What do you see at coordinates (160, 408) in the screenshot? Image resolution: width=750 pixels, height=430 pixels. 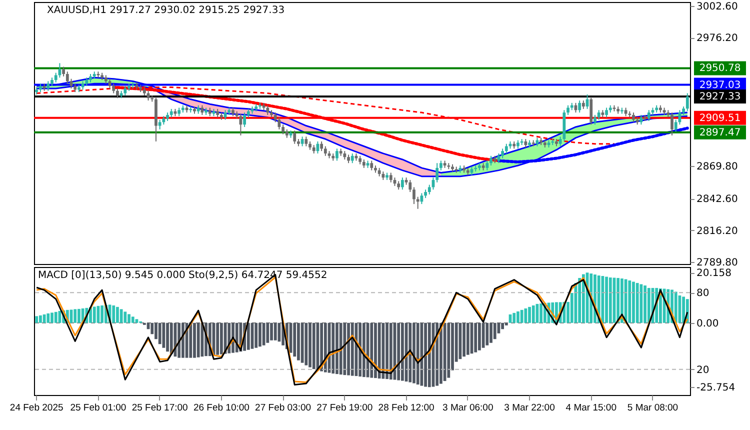 I see `x-tick-label: 25 Feb 17:00` at bounding box center [160, 408].